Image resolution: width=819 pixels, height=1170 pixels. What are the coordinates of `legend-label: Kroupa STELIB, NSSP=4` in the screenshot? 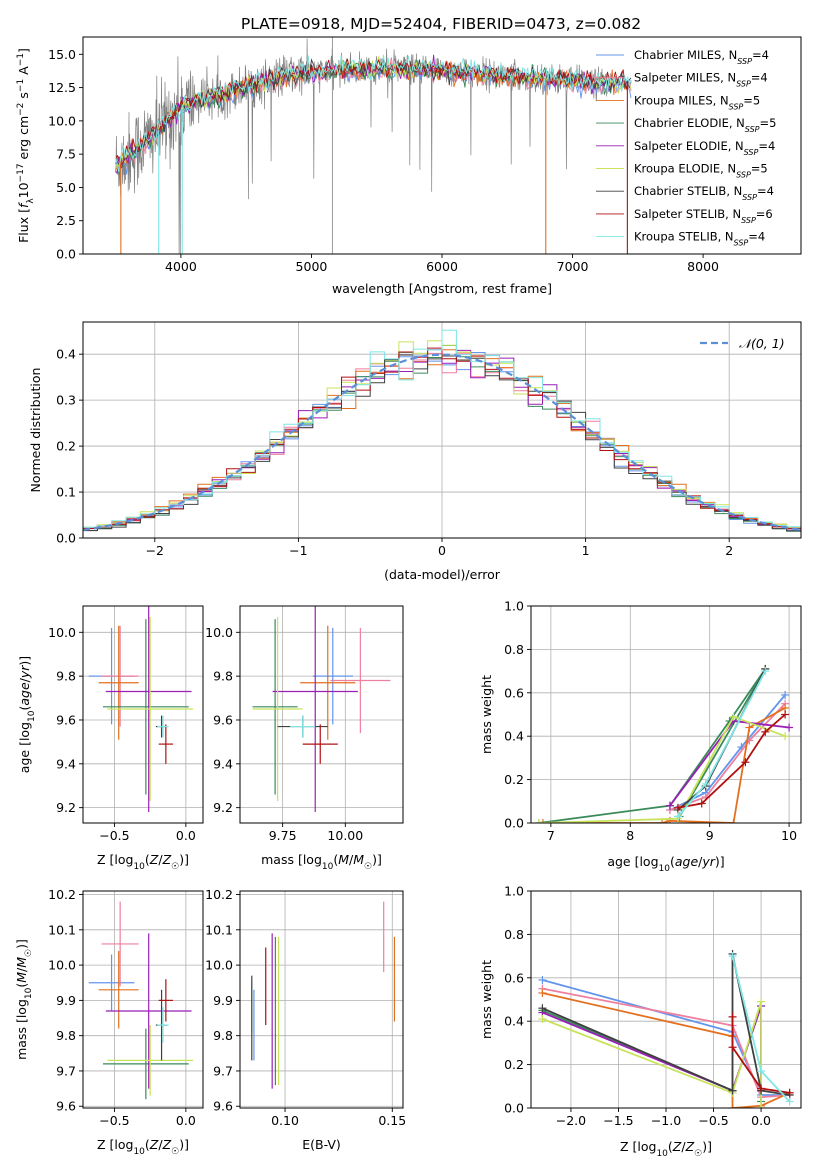 It's located at (699, 239).